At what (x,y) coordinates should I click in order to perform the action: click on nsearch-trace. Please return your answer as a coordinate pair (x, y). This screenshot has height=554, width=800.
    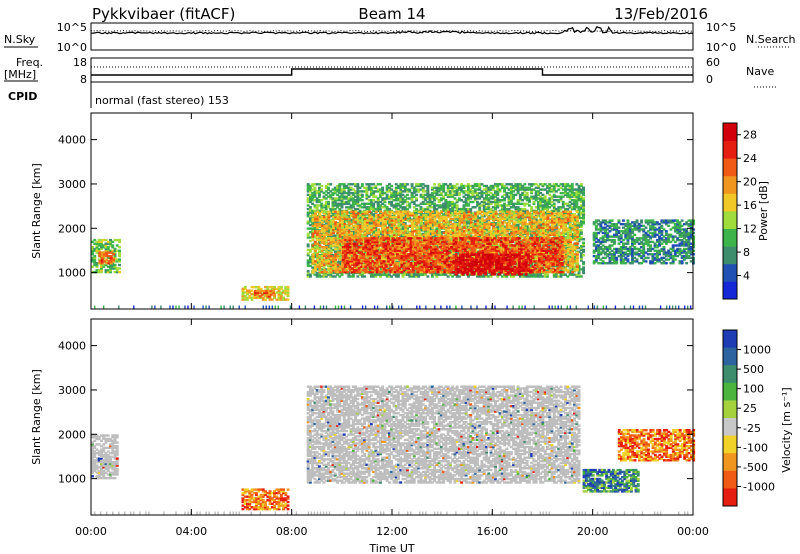
    Looking at the image, I should click on (392, 31).